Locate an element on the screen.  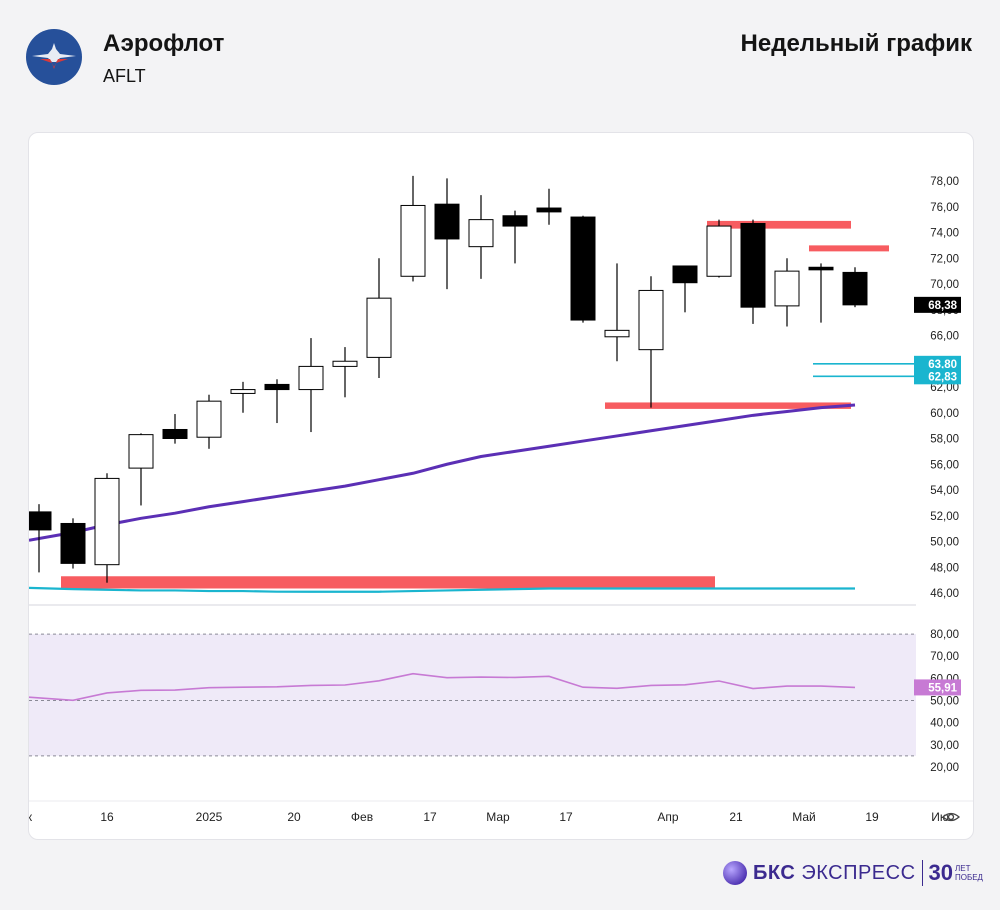
company-name: Аэрофлот is located at coordinates (164, 43).